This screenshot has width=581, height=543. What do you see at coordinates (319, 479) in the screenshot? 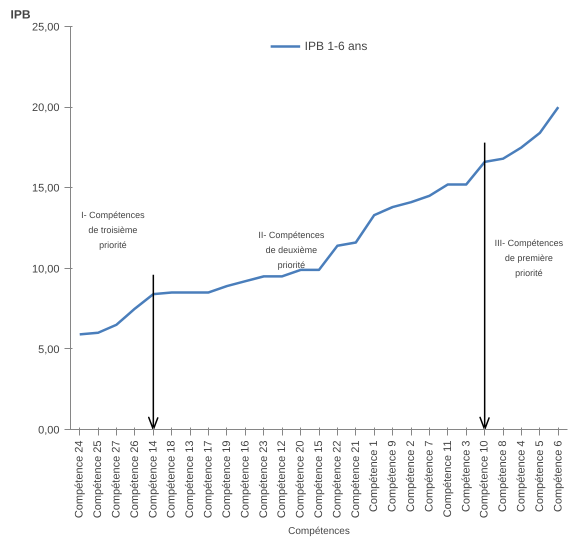
I see `x-tick-label: Compétence 15` at bounding box center [319, 479].